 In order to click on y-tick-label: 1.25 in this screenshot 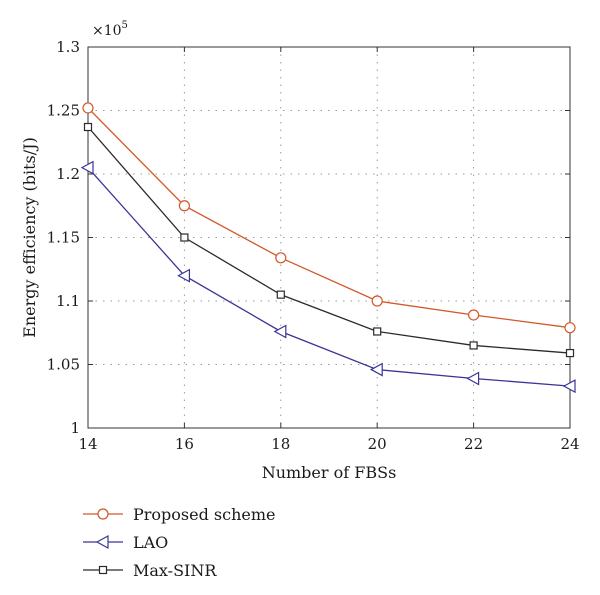, I will do `click(63, 111)`.